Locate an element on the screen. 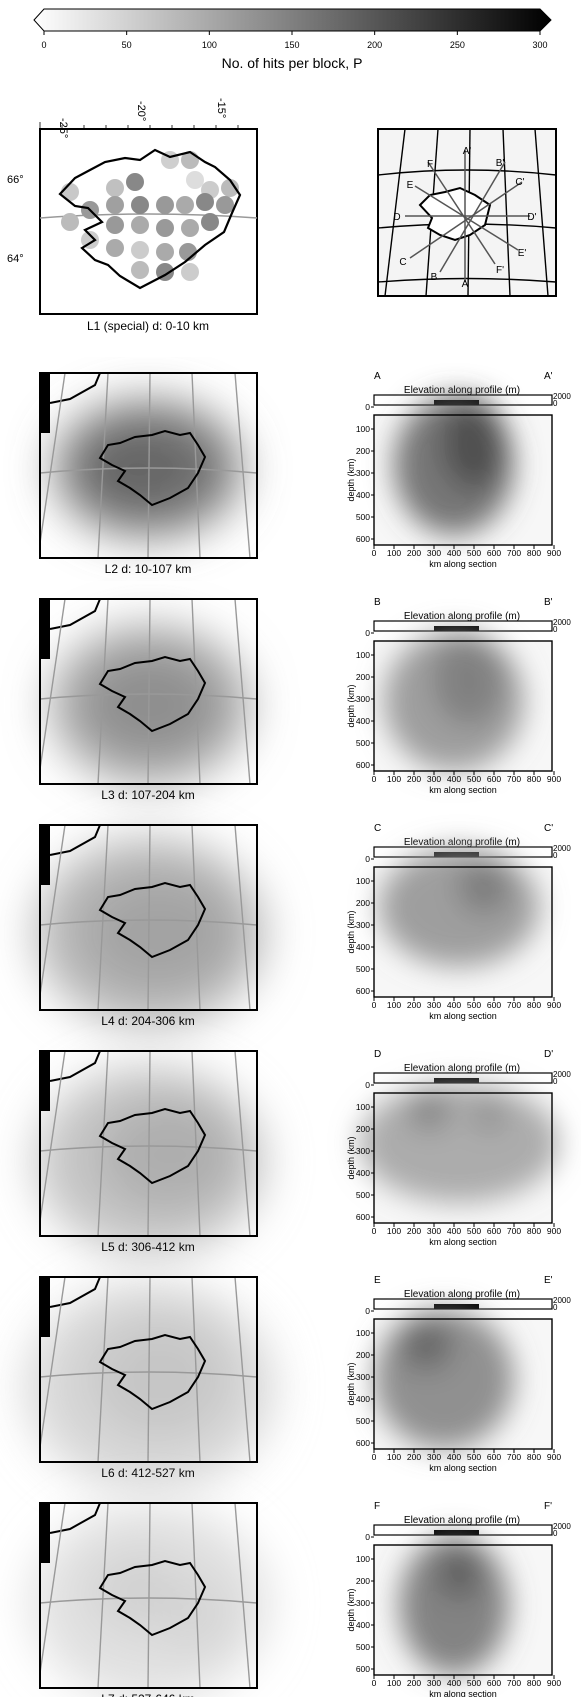  x-tick-label: 400 is located at coordinates (454, 779).